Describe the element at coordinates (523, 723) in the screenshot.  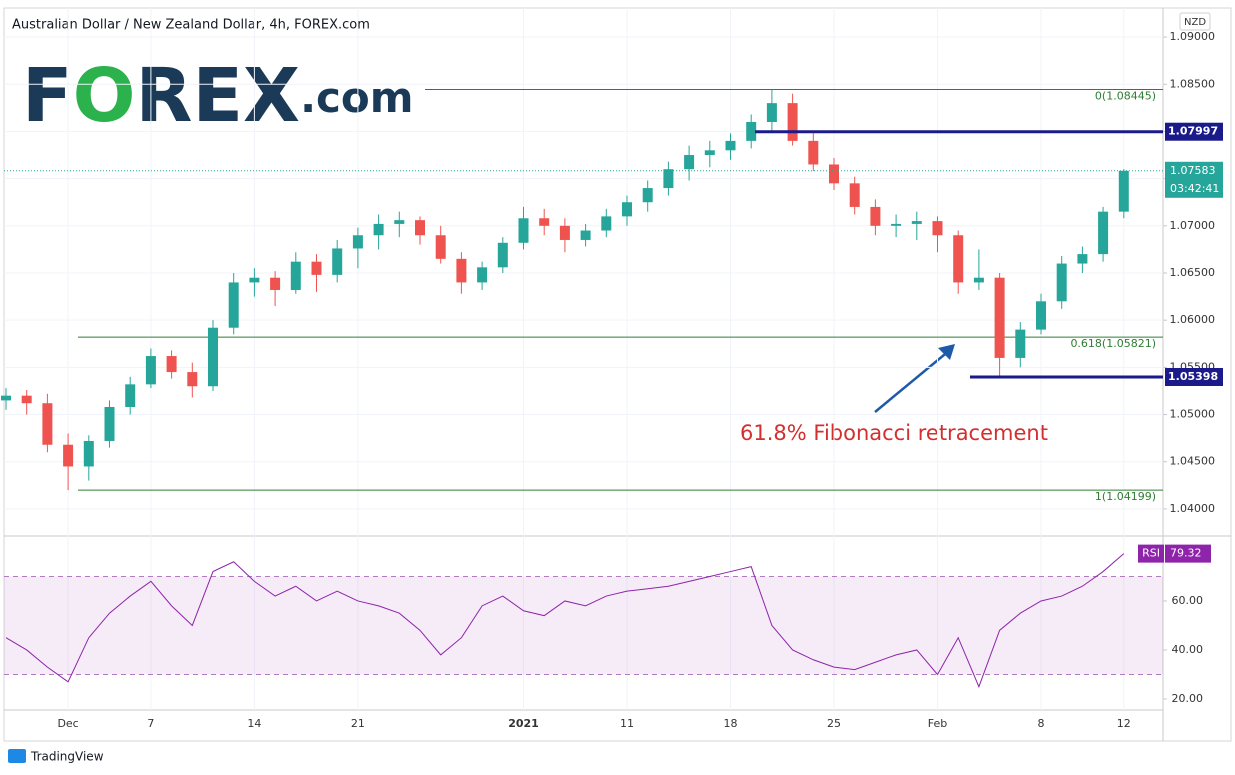
I see `x-tick-label: 2021` at that location.